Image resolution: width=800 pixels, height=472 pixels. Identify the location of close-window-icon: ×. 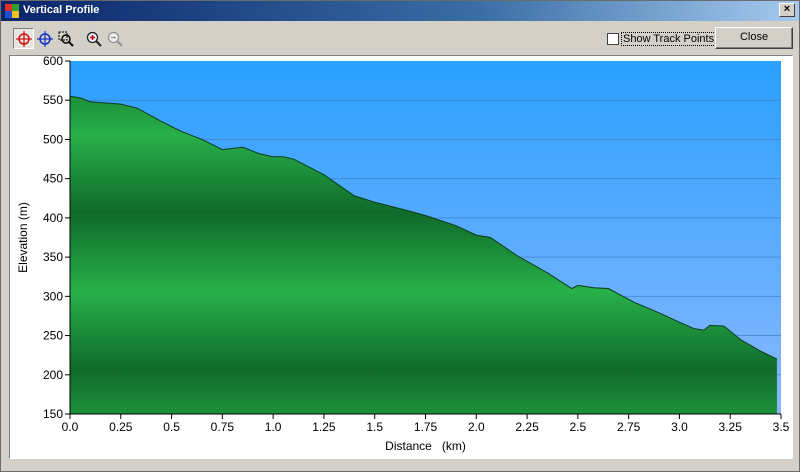
(787, 10).